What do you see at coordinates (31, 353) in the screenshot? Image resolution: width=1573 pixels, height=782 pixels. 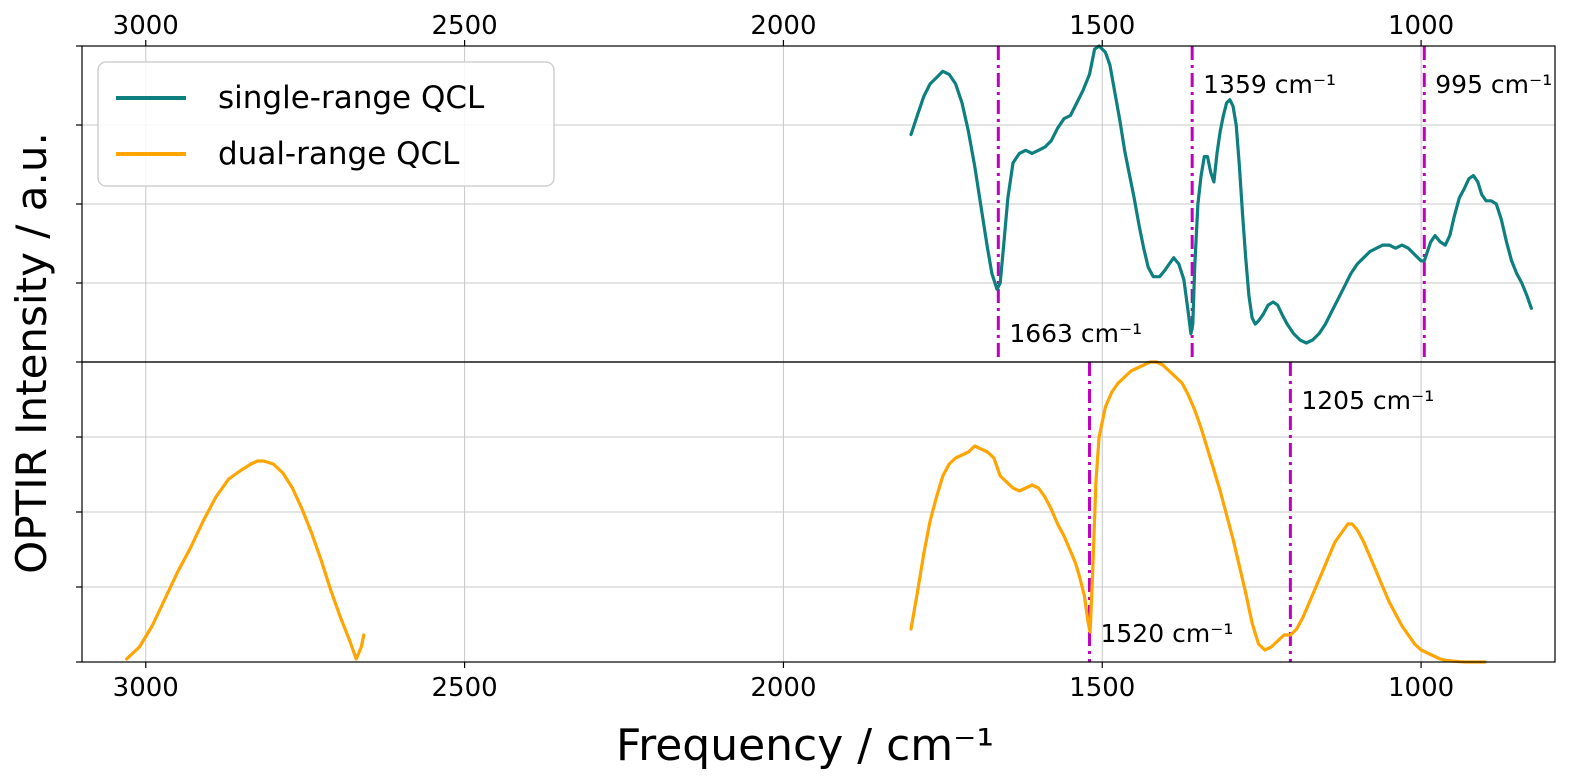 I see `y-axis-title: OPTIR Intensity / a.u.` at bounding box center [31, 353].